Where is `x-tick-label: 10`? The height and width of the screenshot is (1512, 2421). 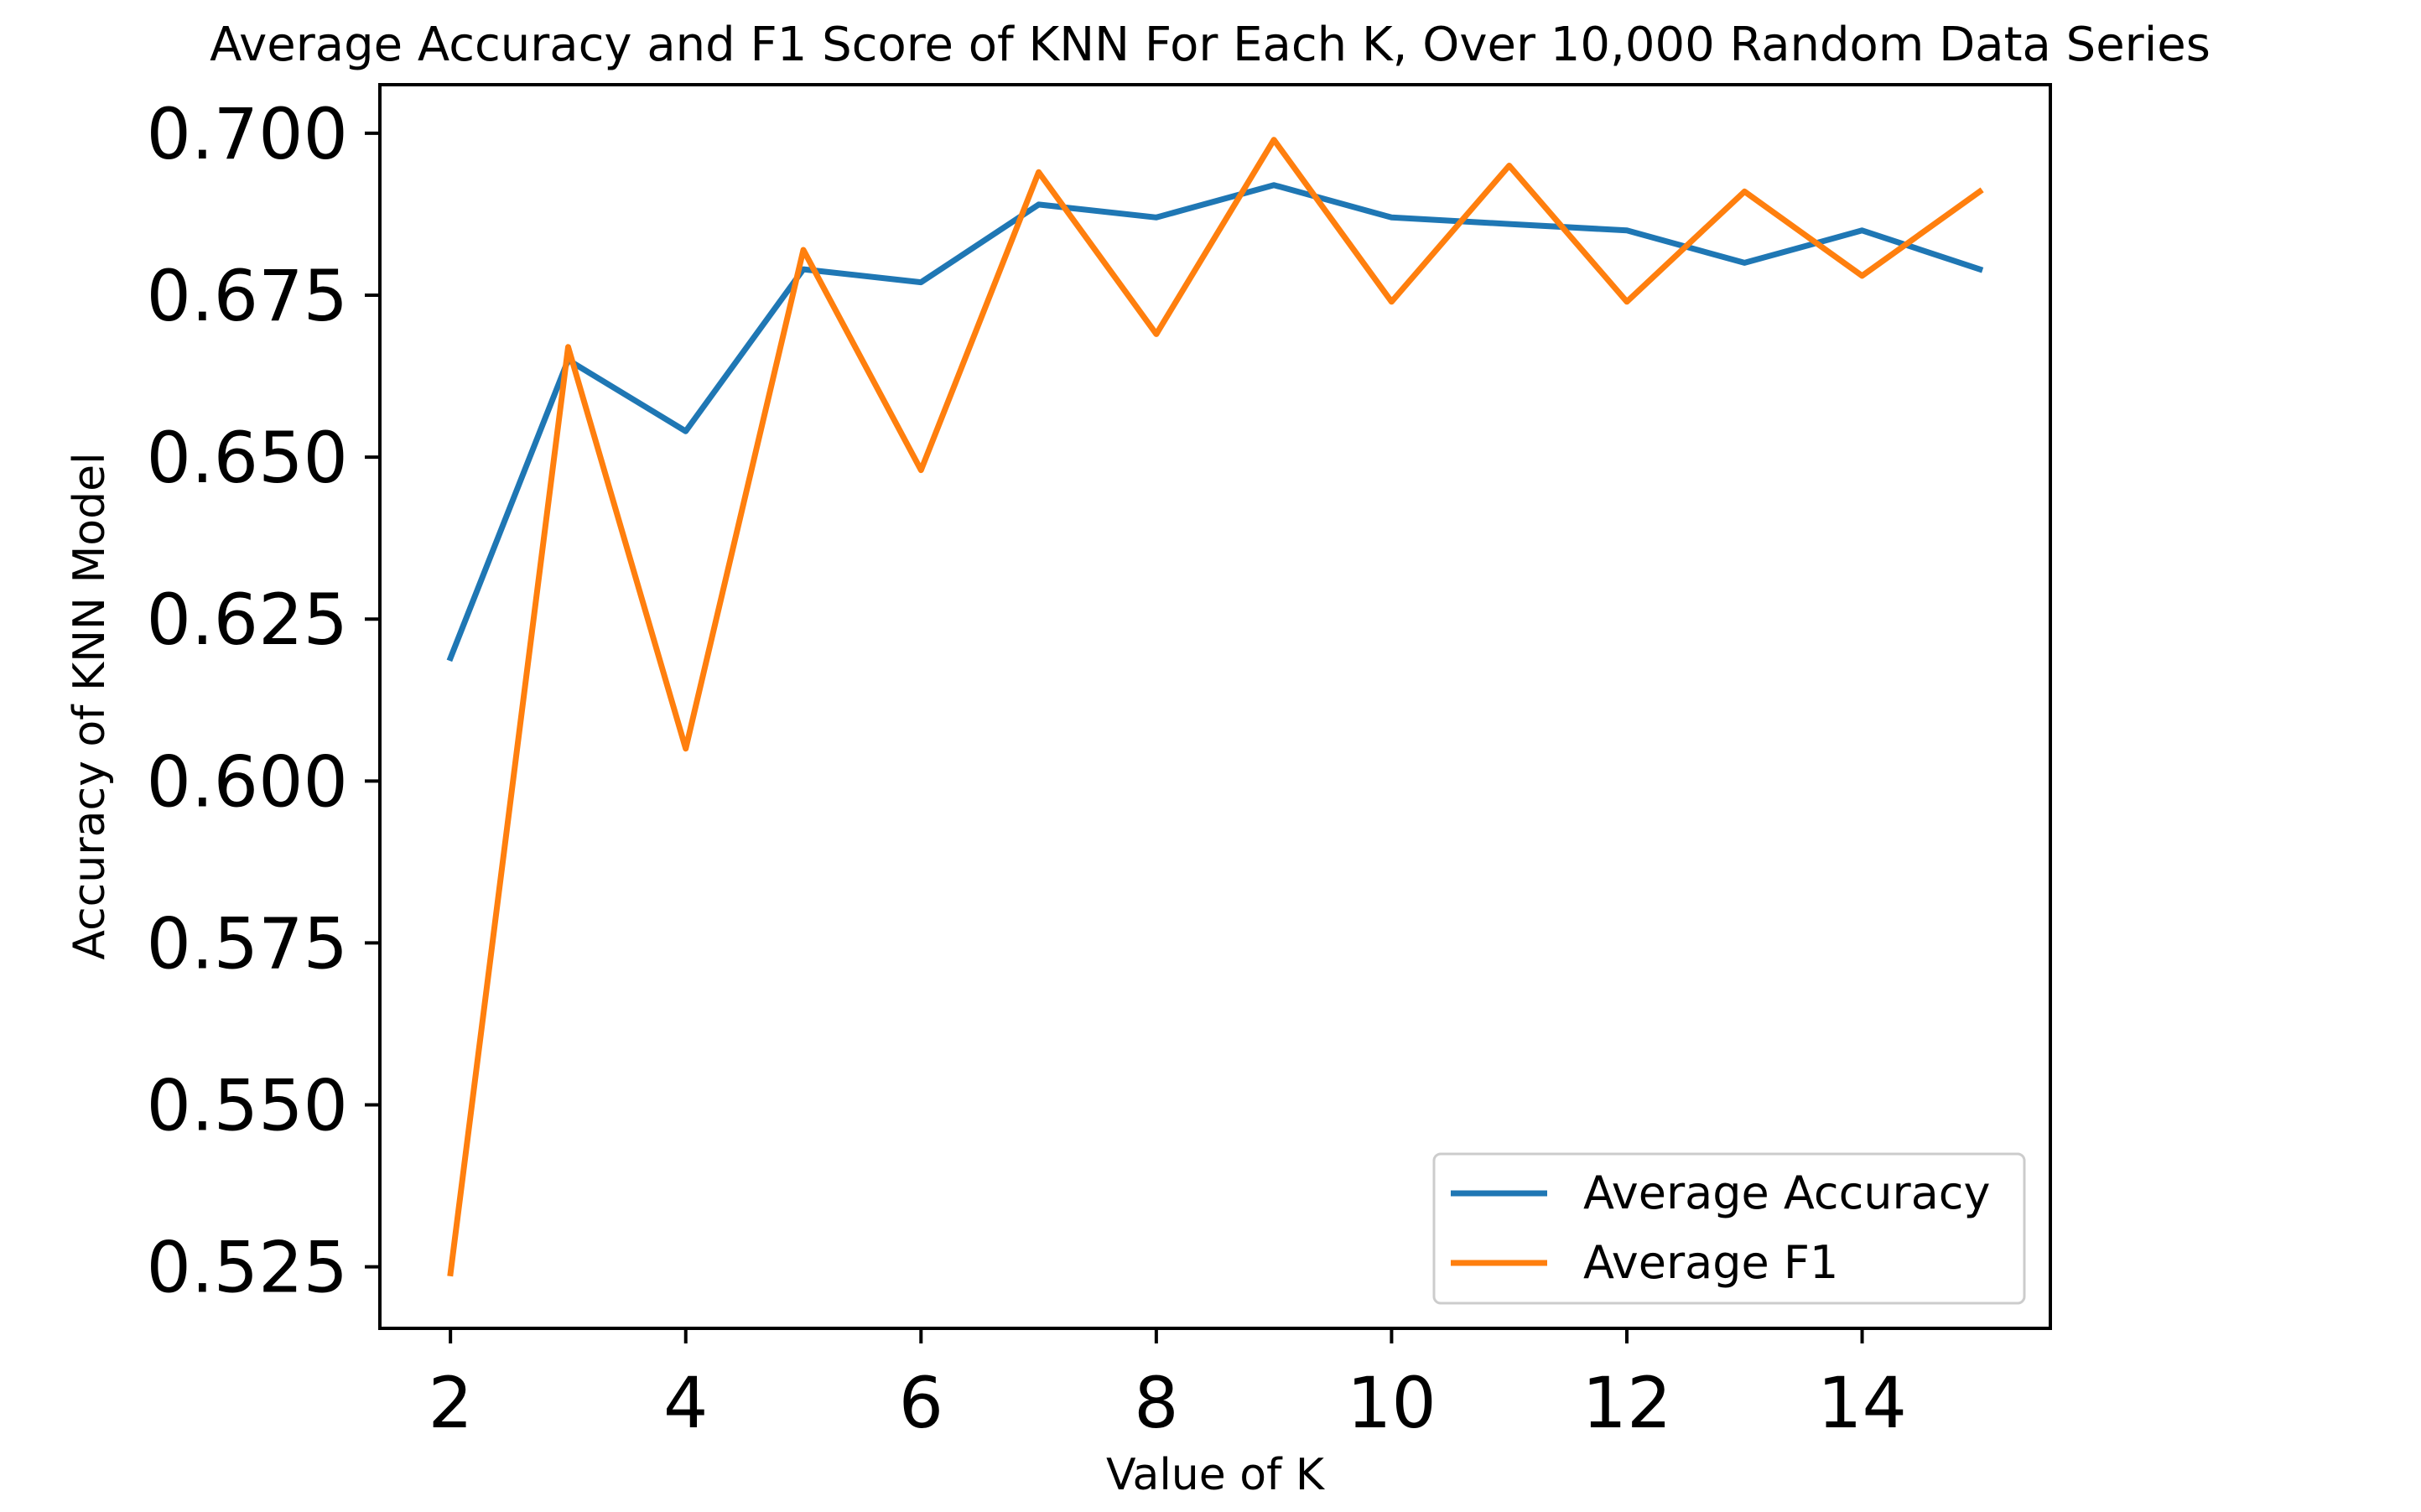
x-tick-label: 10 is located at coordinates (1391, 1403).